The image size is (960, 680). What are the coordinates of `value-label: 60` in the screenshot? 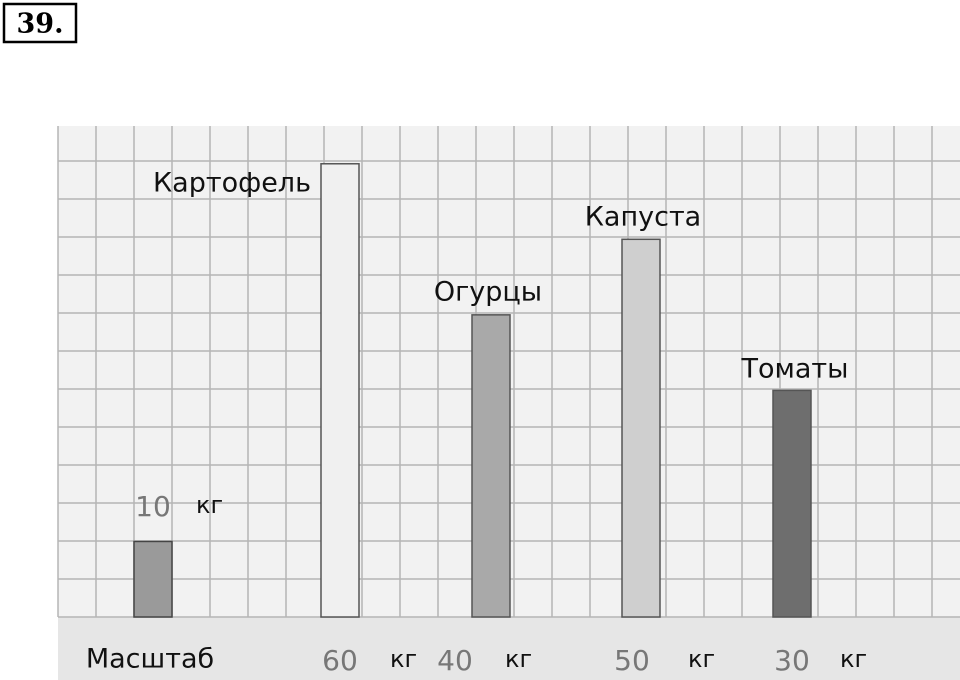 It's located at (340, 660).